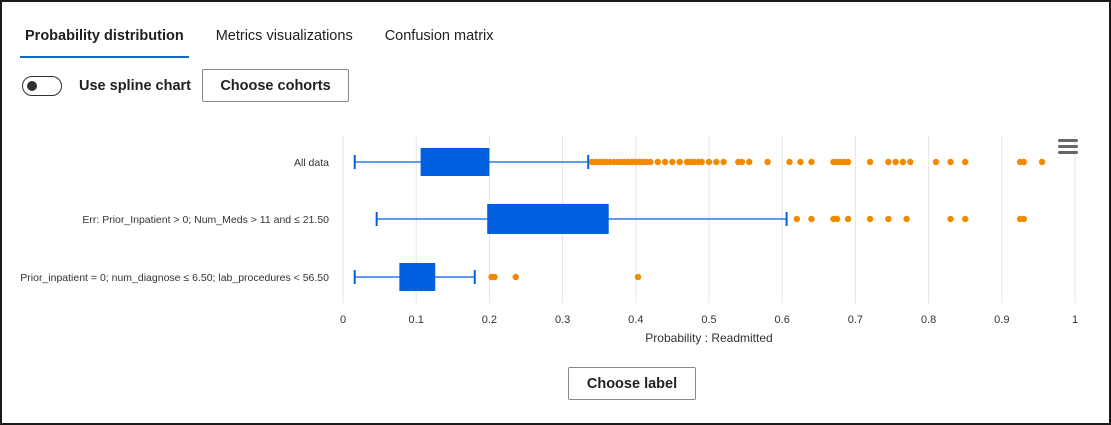 This screenshot has width=1111, height=425. Describe the element at coordinates (32, 85) in the screenshot. I see `toggle-knob` at that location.